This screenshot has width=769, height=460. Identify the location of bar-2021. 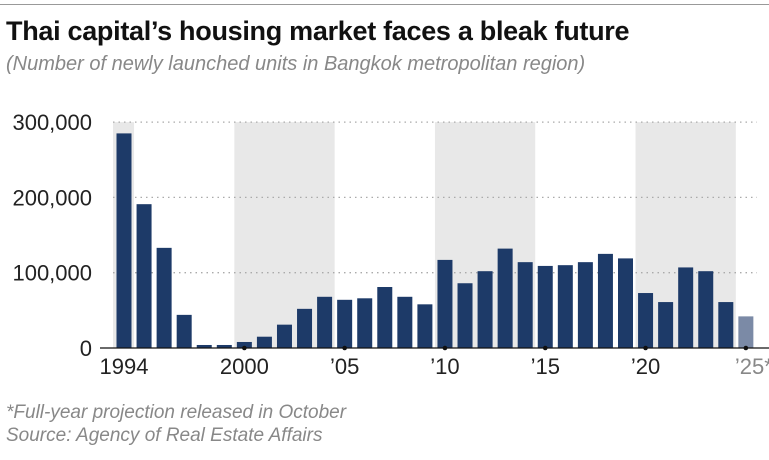
(666, 325).